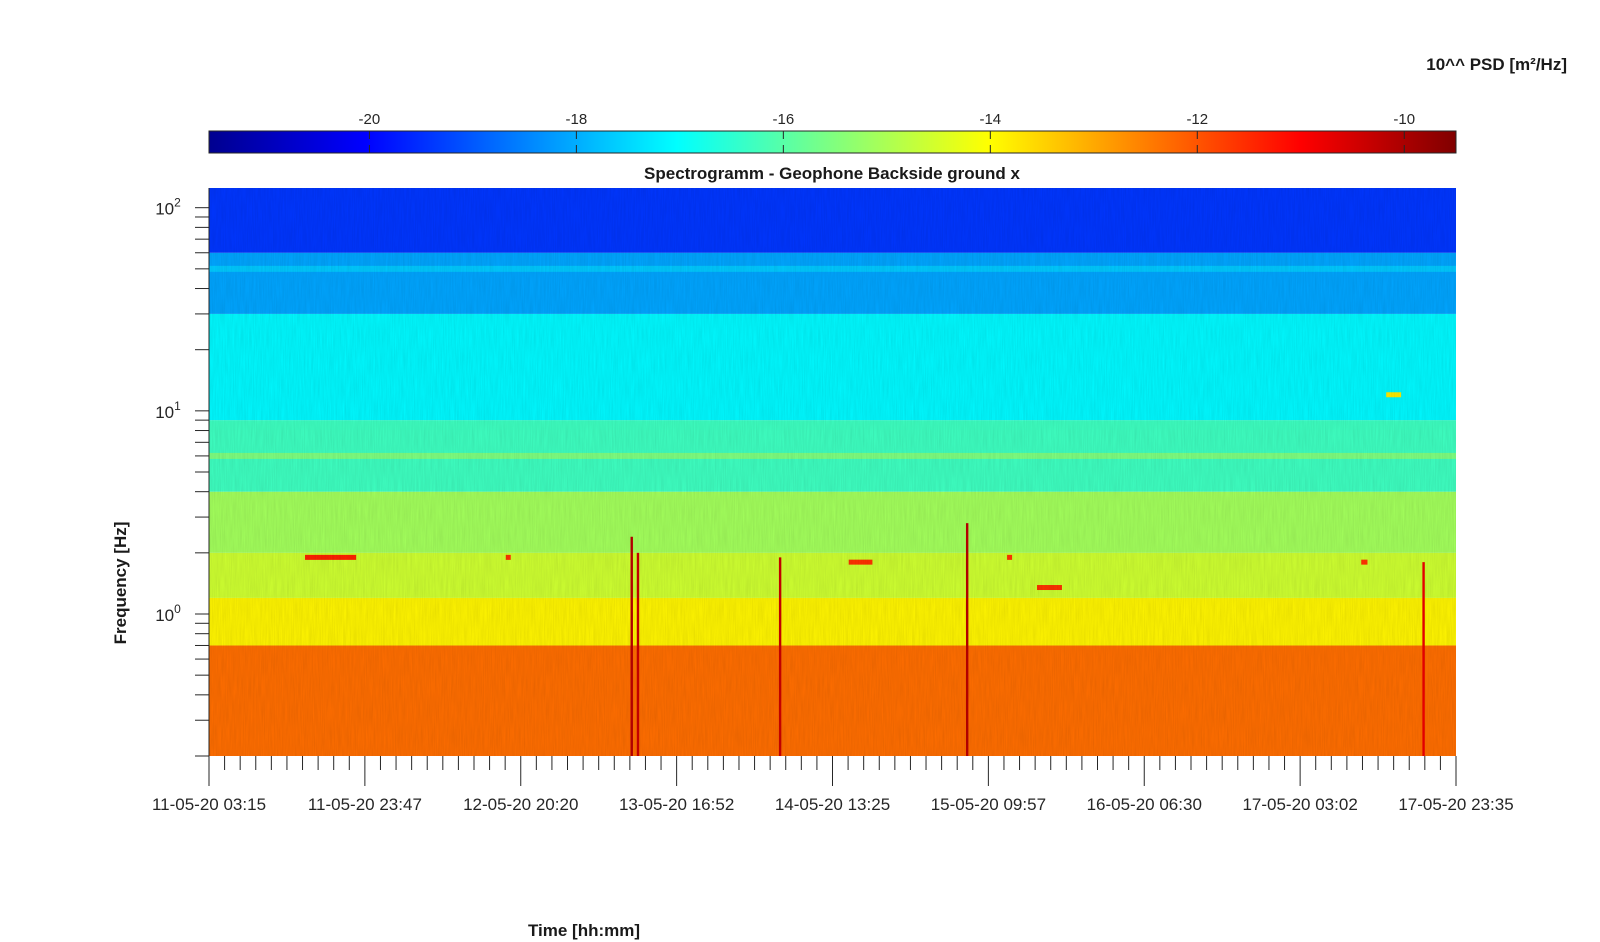 Image resolution: width=1600 pixels, height=942 pixels. I want to click on colorbar-gradient, so click(832, 142).